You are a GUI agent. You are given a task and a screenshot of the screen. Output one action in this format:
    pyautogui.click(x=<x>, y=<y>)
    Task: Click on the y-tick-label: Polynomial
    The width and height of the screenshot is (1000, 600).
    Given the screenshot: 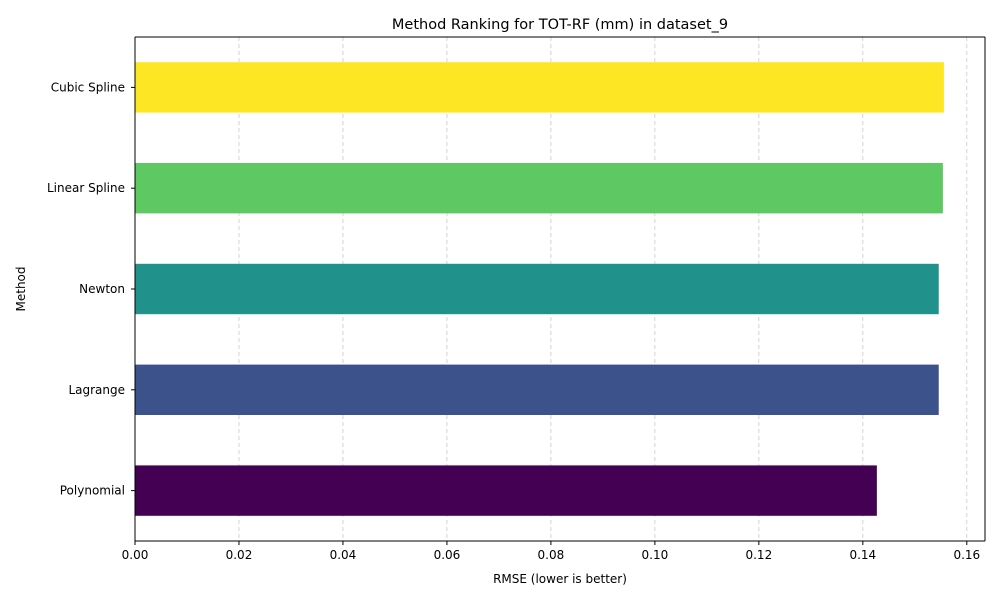 What is the action you would take?
    pyautogui.click(x=92, y=491)
    